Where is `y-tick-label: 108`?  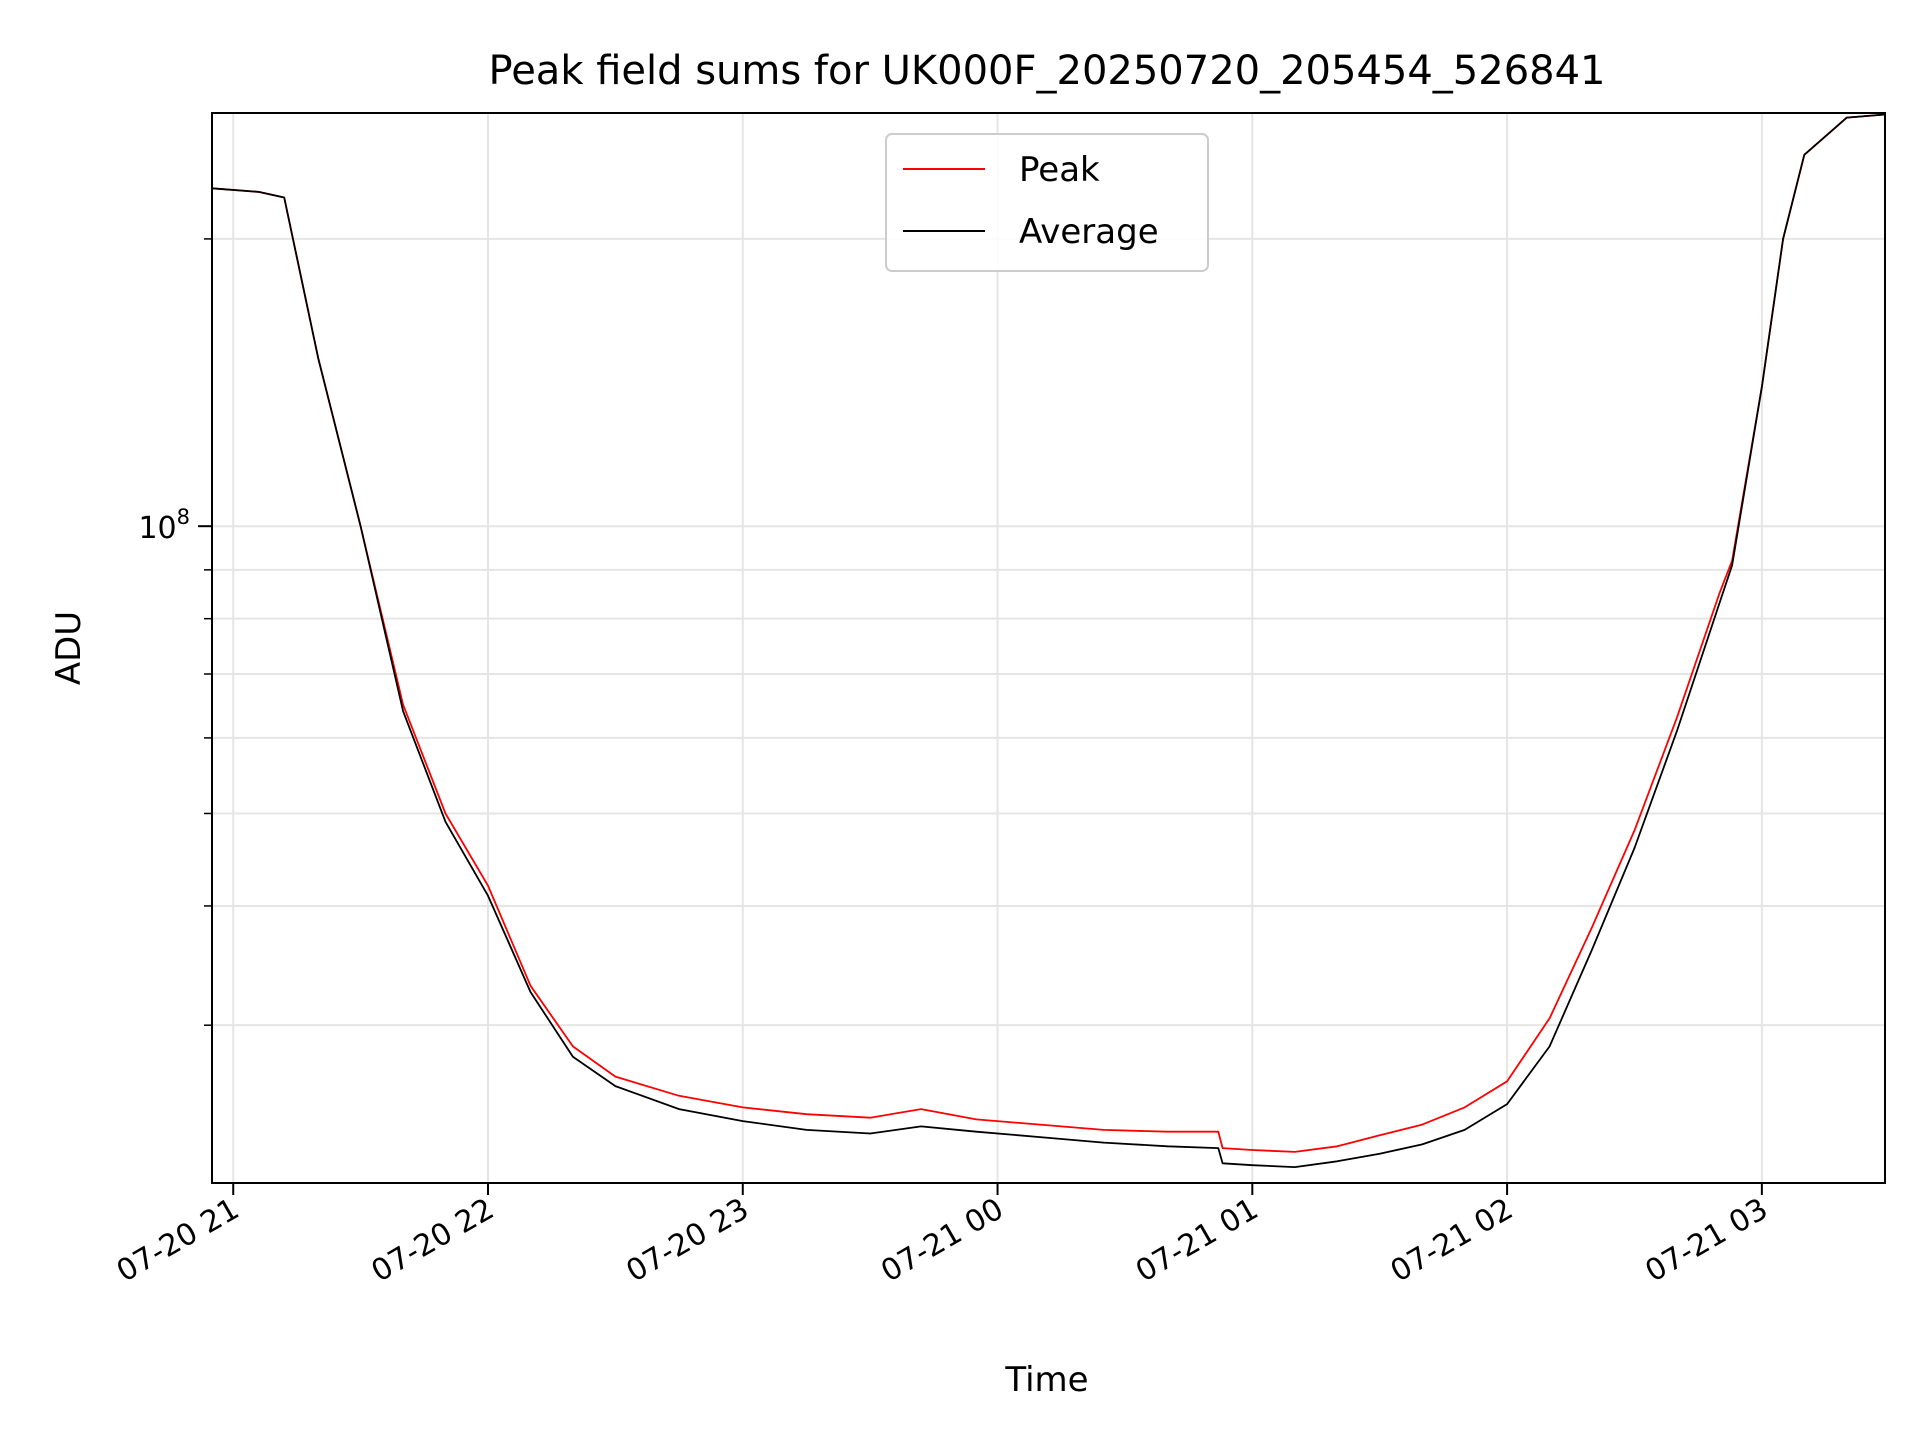
y-tick-label: 108 is located at coordinates (164, 525).